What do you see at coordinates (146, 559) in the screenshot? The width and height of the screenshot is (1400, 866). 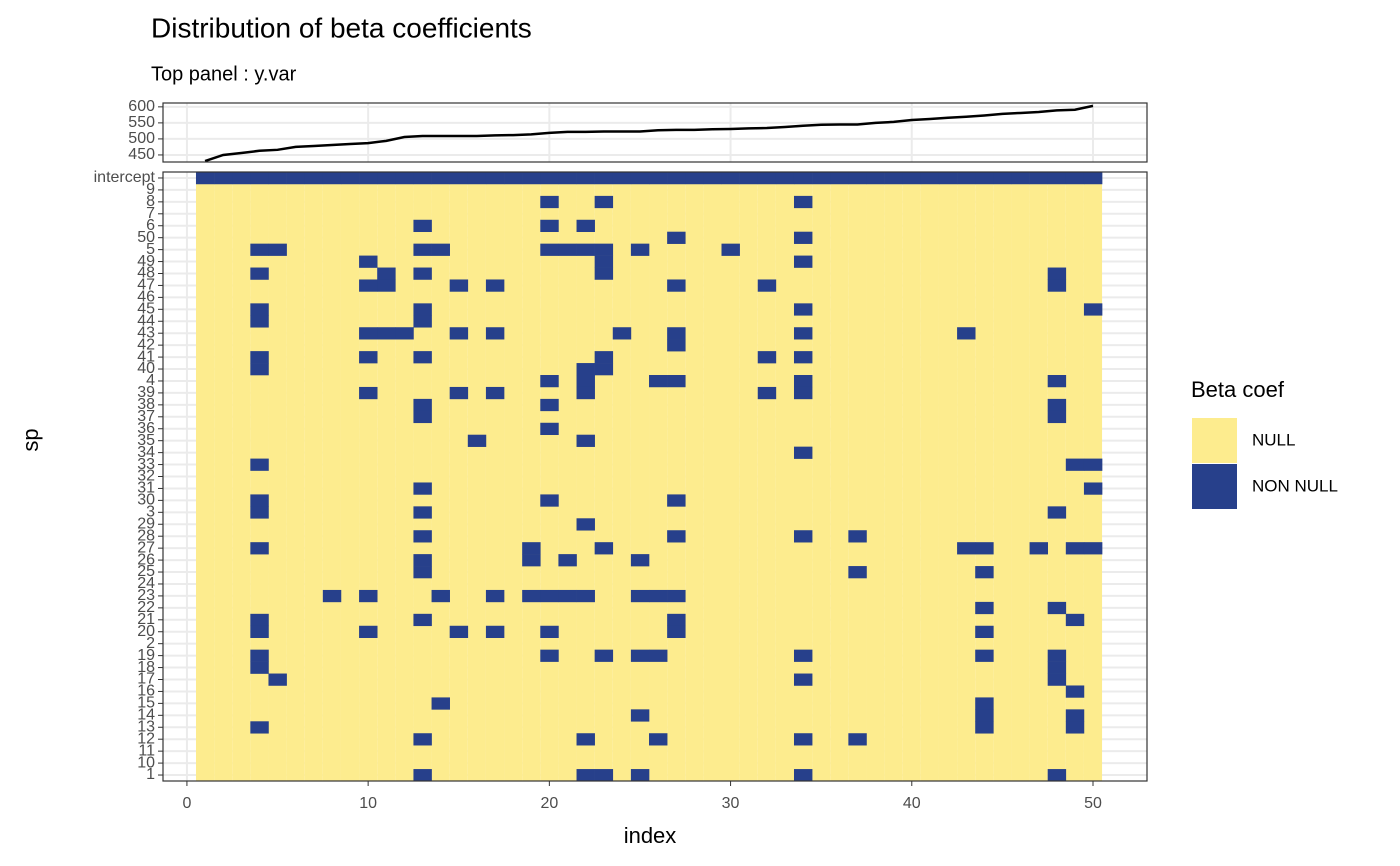 I see `y-tick-label: 26` at bounding box center [146, 559].